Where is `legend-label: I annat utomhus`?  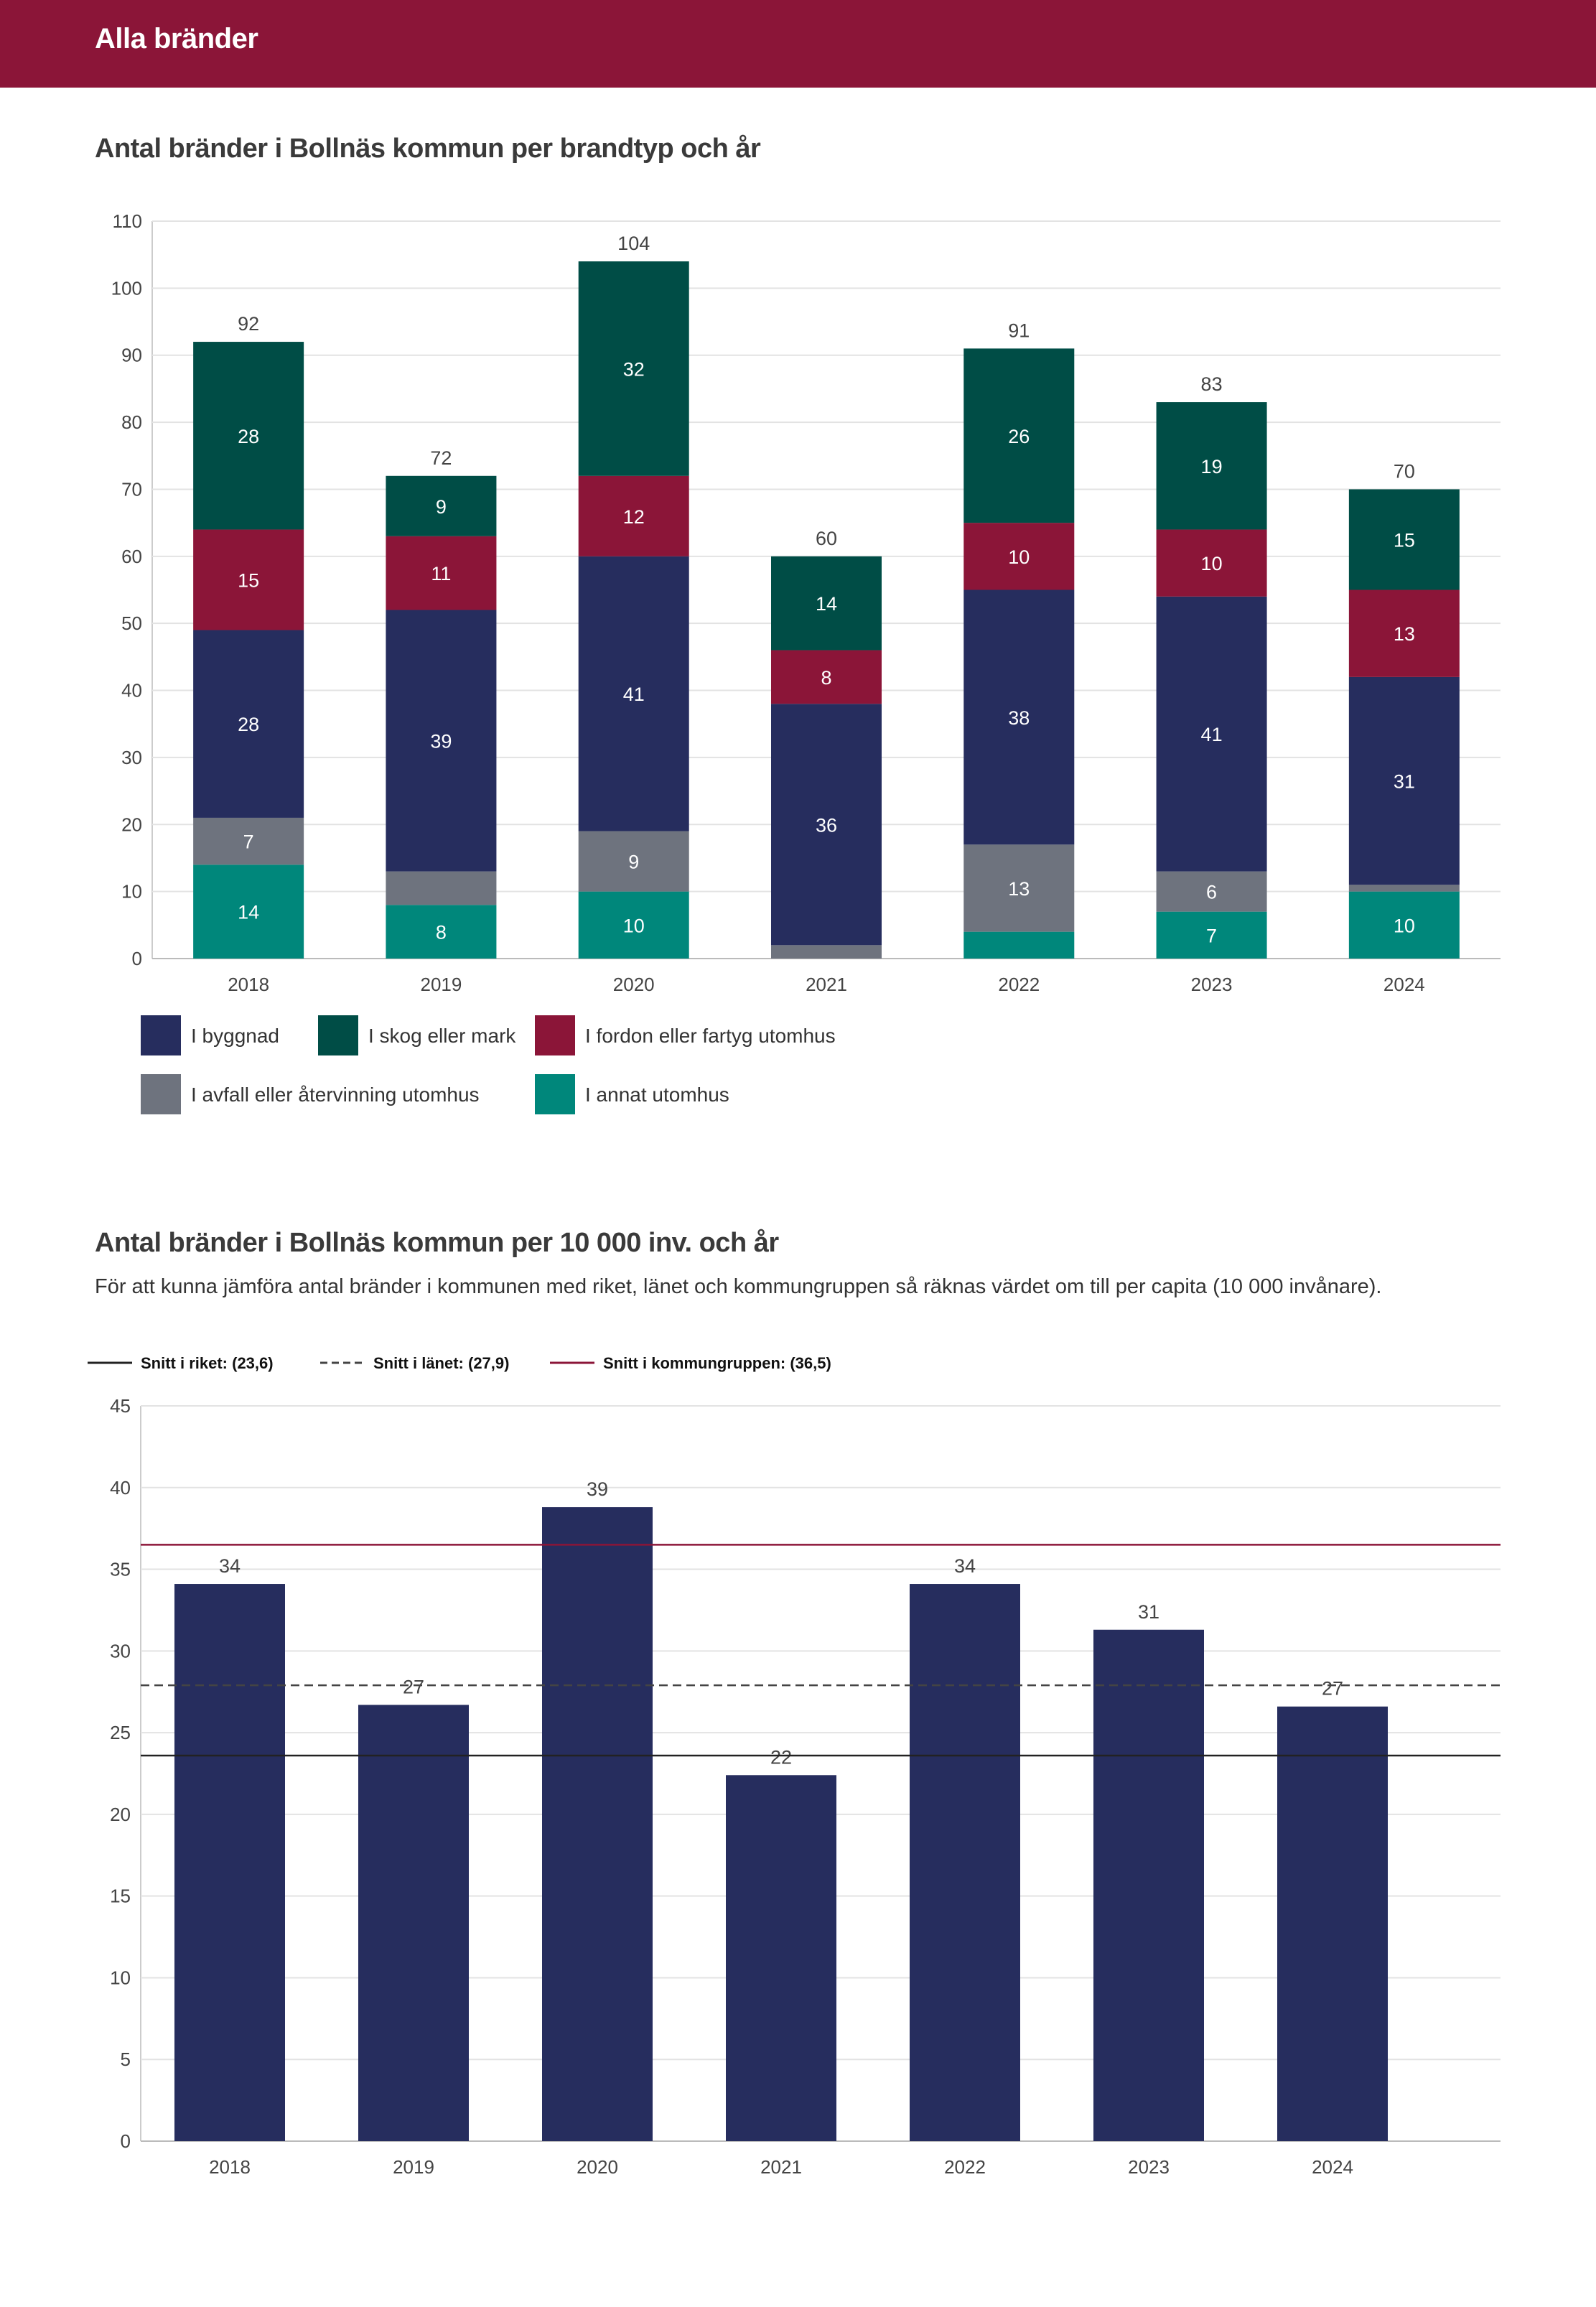
legend-label: I annat utomhus is located at coordinates (657, 1094).